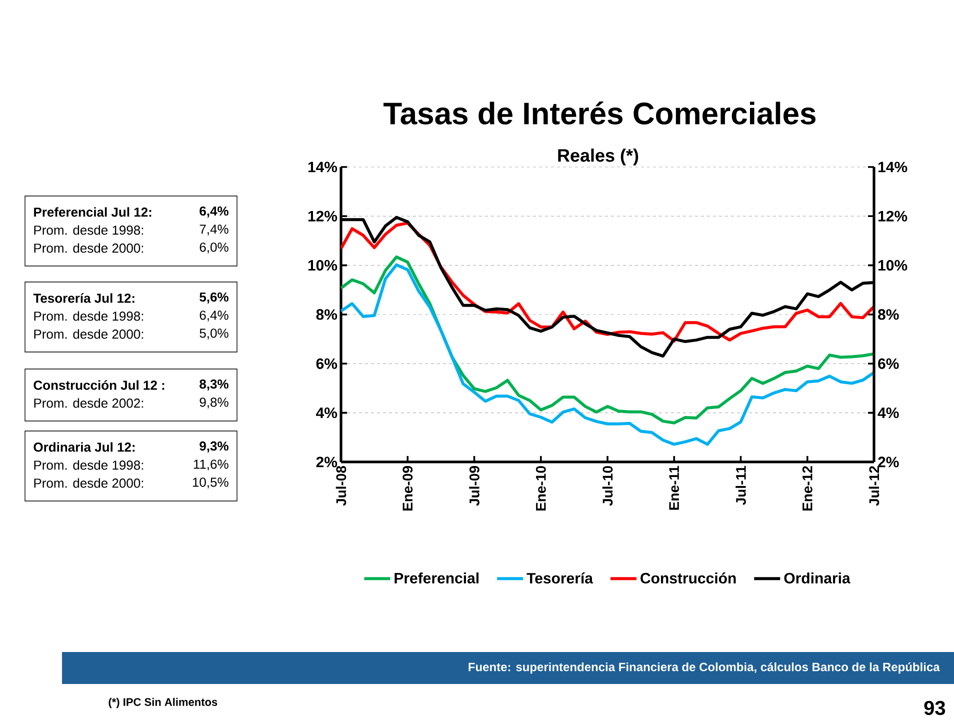  What do you see at coordinates (327, 314) in the screenshot?
I see `y2-tick-label: 8%` at bounding box center [327, 314].